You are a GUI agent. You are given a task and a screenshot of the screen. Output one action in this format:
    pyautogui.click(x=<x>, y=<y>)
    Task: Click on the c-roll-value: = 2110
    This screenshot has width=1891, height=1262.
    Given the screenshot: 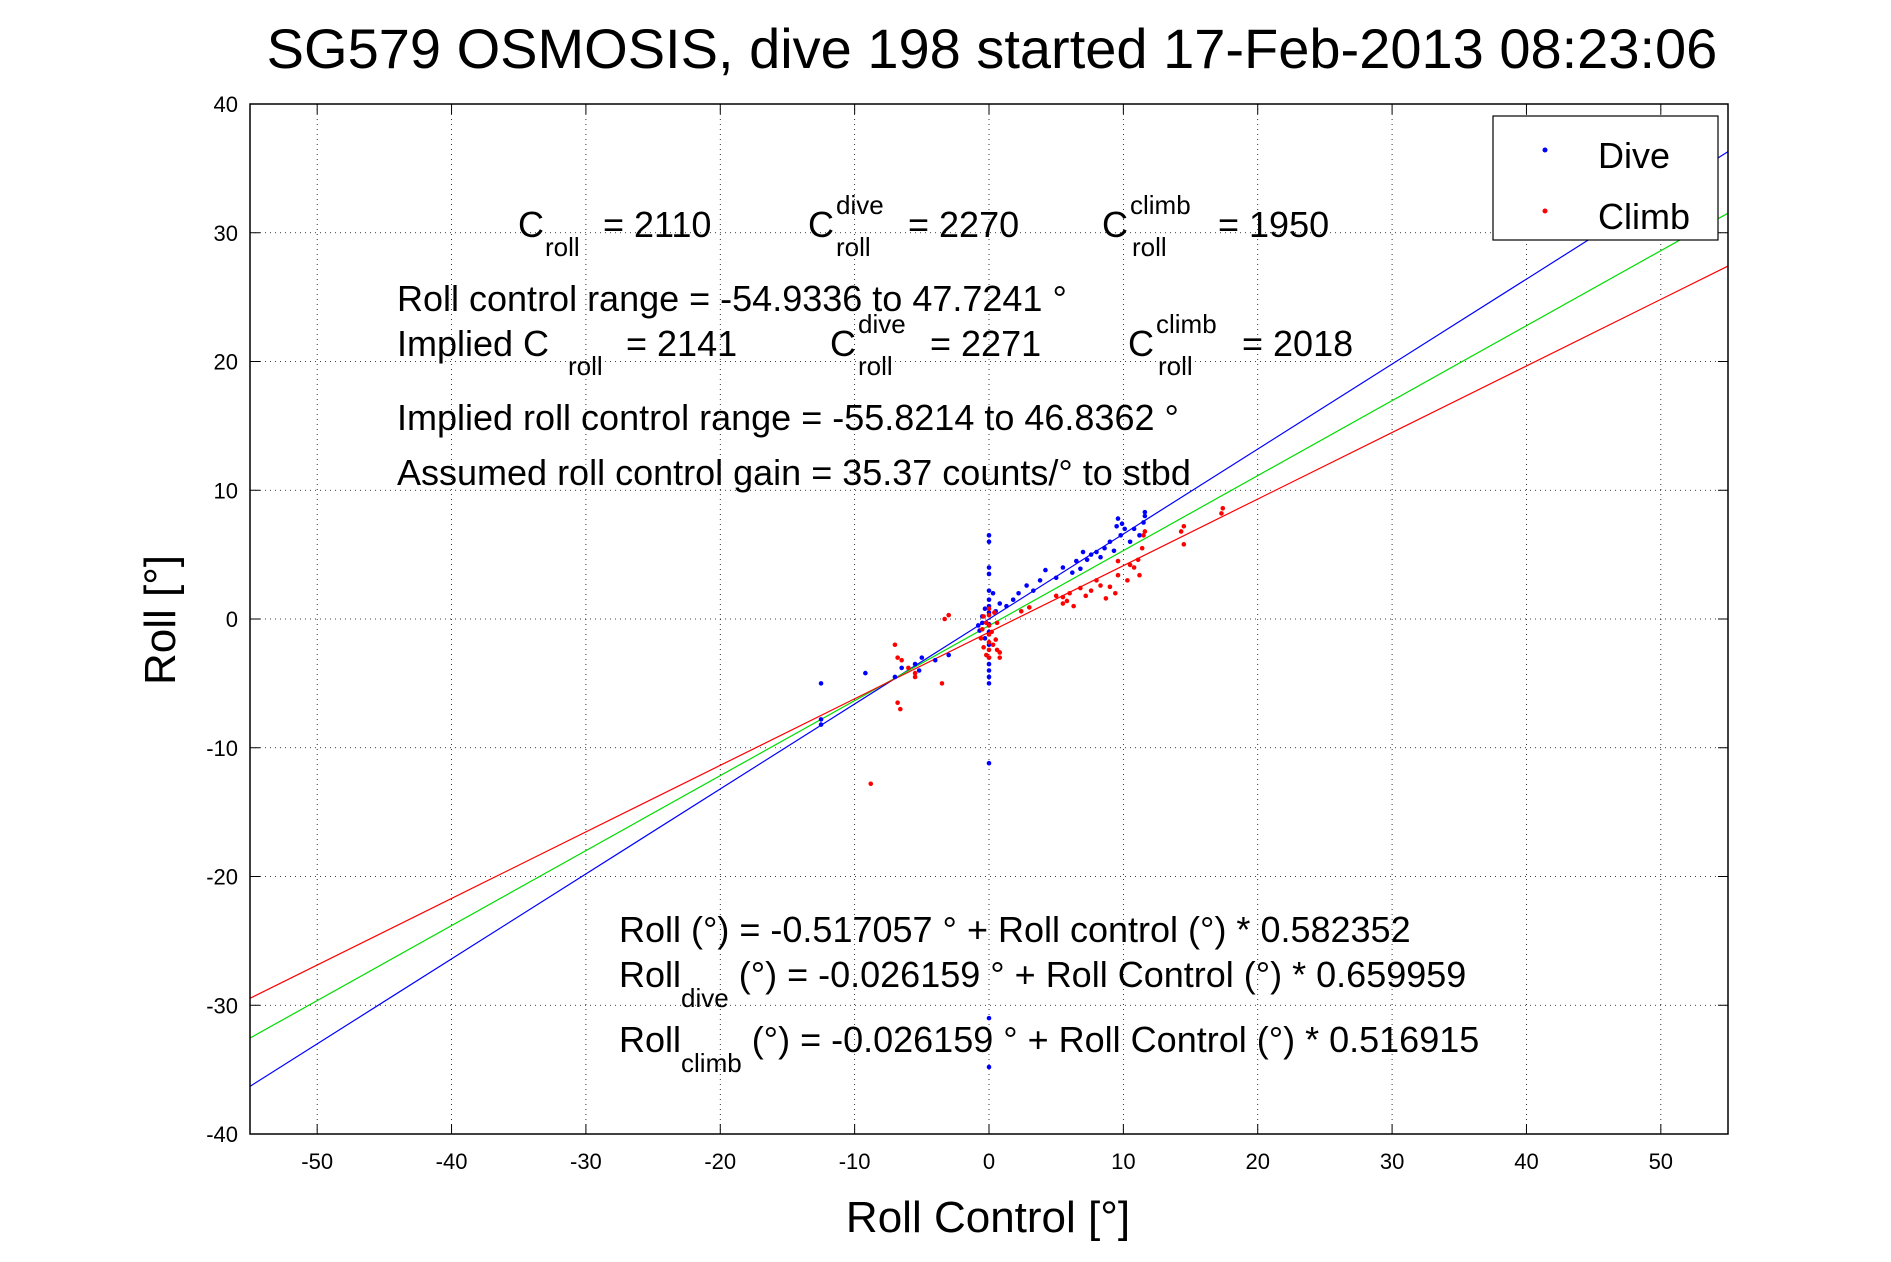 What is the action you would take?
    pyautogui.click(x=657, y=224)
    